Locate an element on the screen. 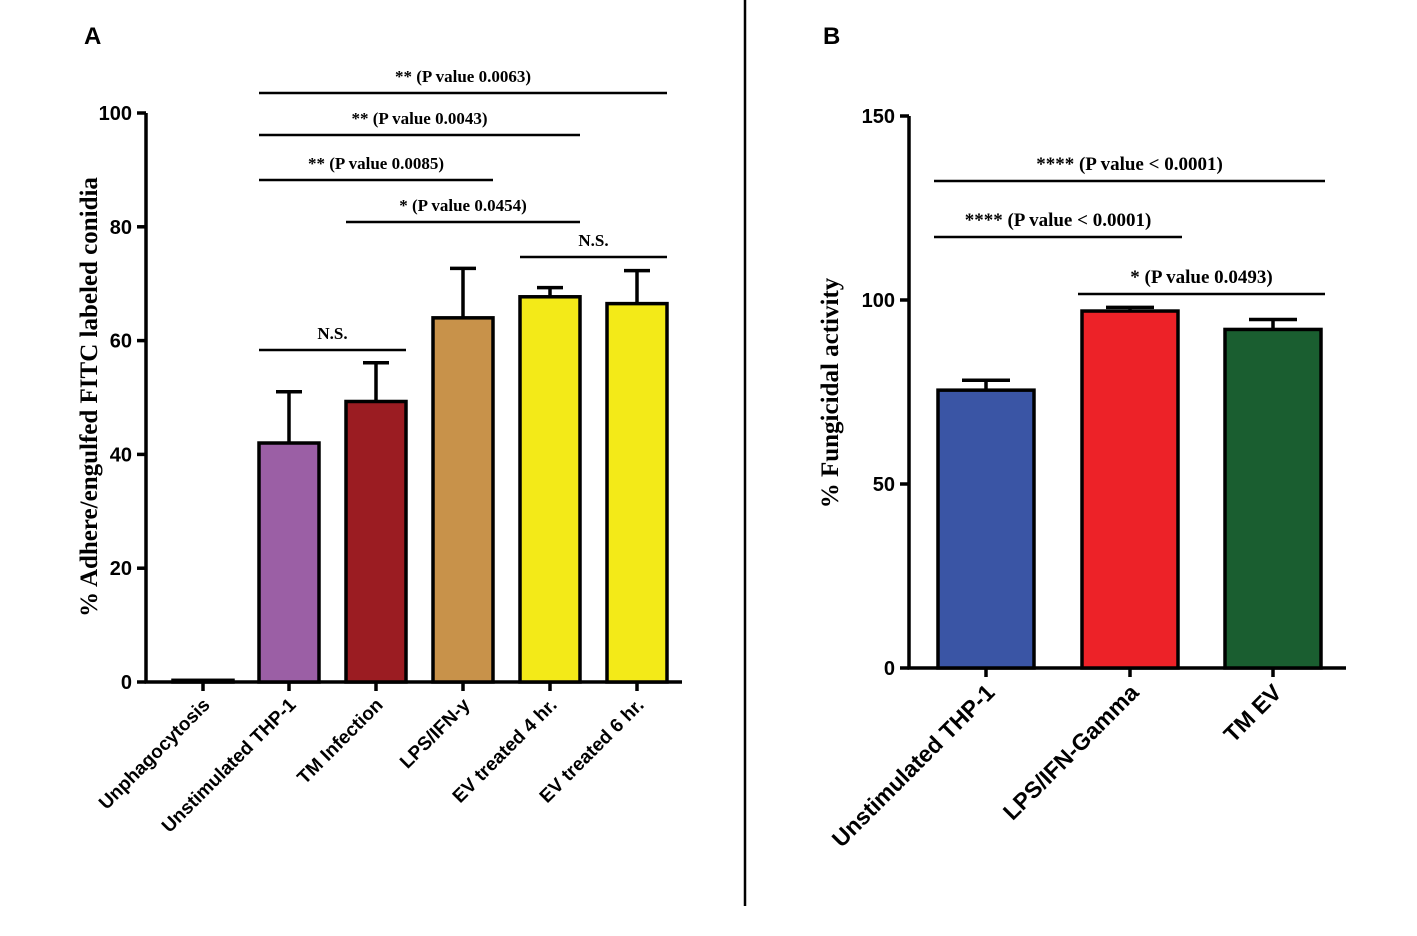 The height and width of the screenshot is (936, 1417). y-tick-label: 40 is located at coordinates (121, 455).